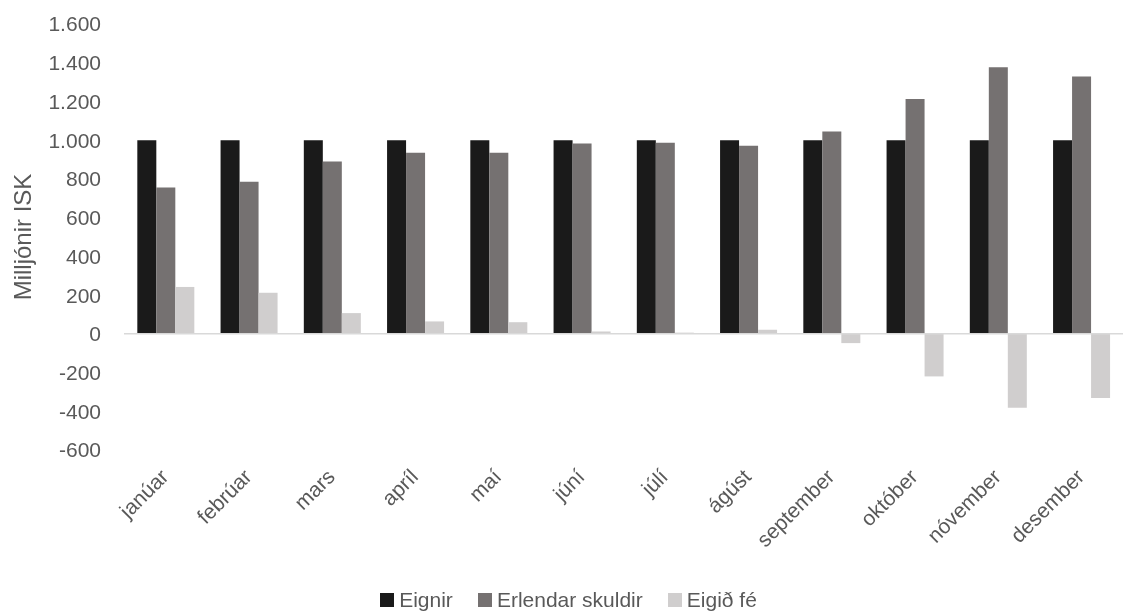 The image size is (1123, 614). What do you see at coordinates (74, 24) in the screenshot?
I see `y-tick-label: 1.600` at bounding box center [74, 24].